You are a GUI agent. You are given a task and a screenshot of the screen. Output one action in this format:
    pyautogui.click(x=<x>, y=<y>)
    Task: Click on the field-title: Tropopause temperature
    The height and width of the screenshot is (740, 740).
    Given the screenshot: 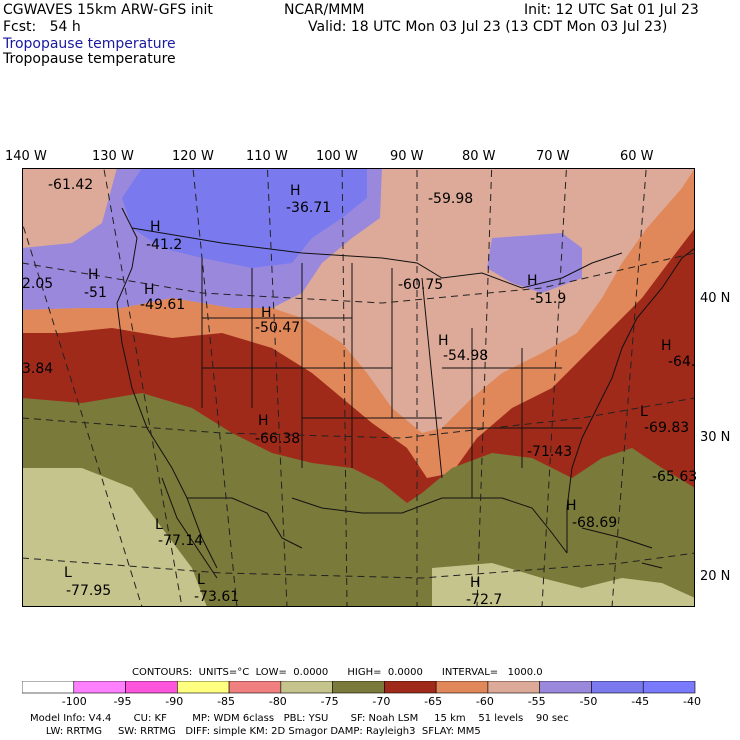 What is the action you would take?
    pyautogui.click(x=89, y=59)
    